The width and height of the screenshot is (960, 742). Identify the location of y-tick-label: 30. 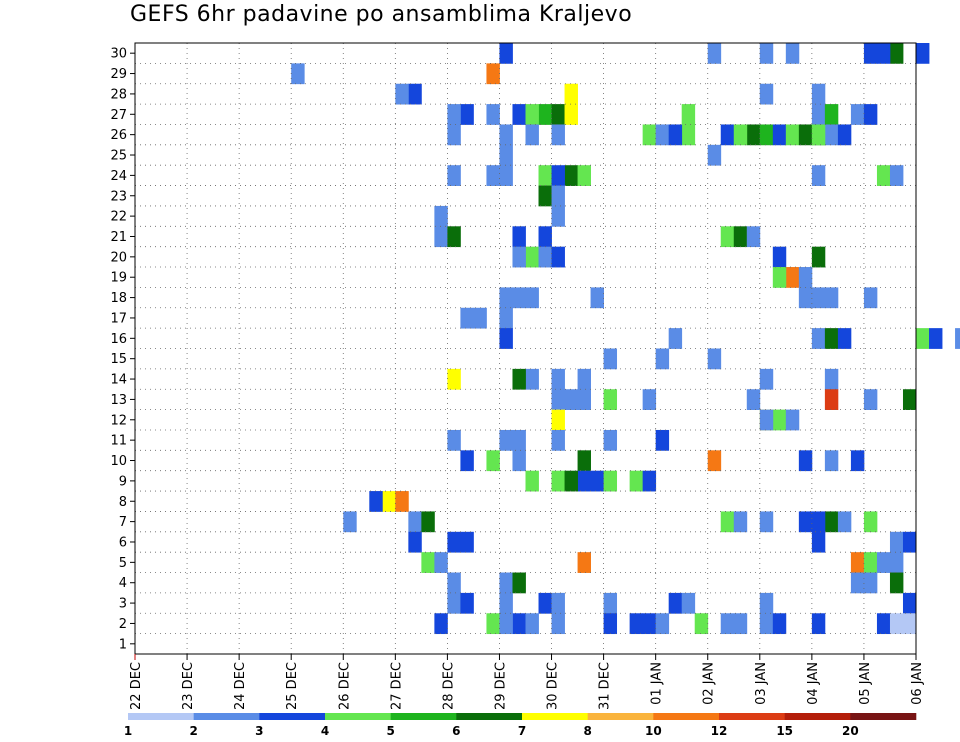
(118, 54).